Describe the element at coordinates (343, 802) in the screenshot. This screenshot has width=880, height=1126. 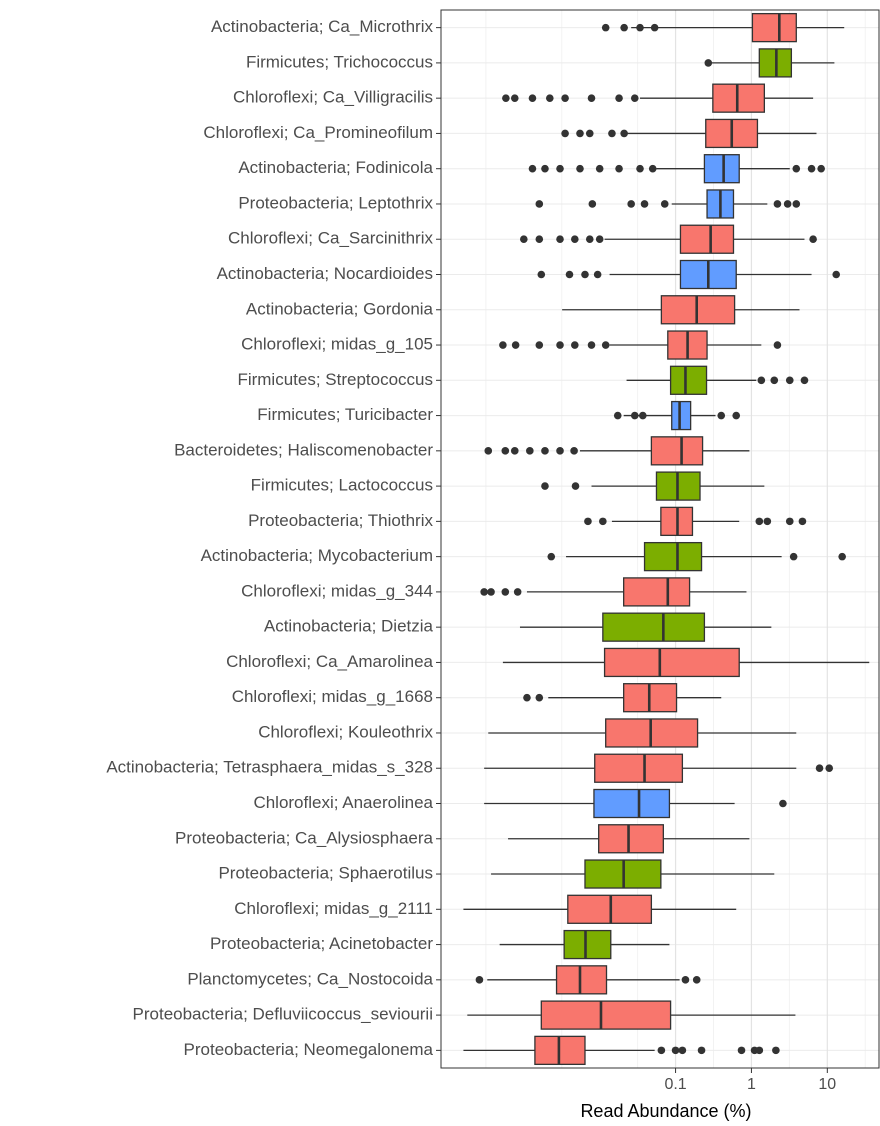
I see `category-label: Chloroflexi; Anaerolinea` at that location.